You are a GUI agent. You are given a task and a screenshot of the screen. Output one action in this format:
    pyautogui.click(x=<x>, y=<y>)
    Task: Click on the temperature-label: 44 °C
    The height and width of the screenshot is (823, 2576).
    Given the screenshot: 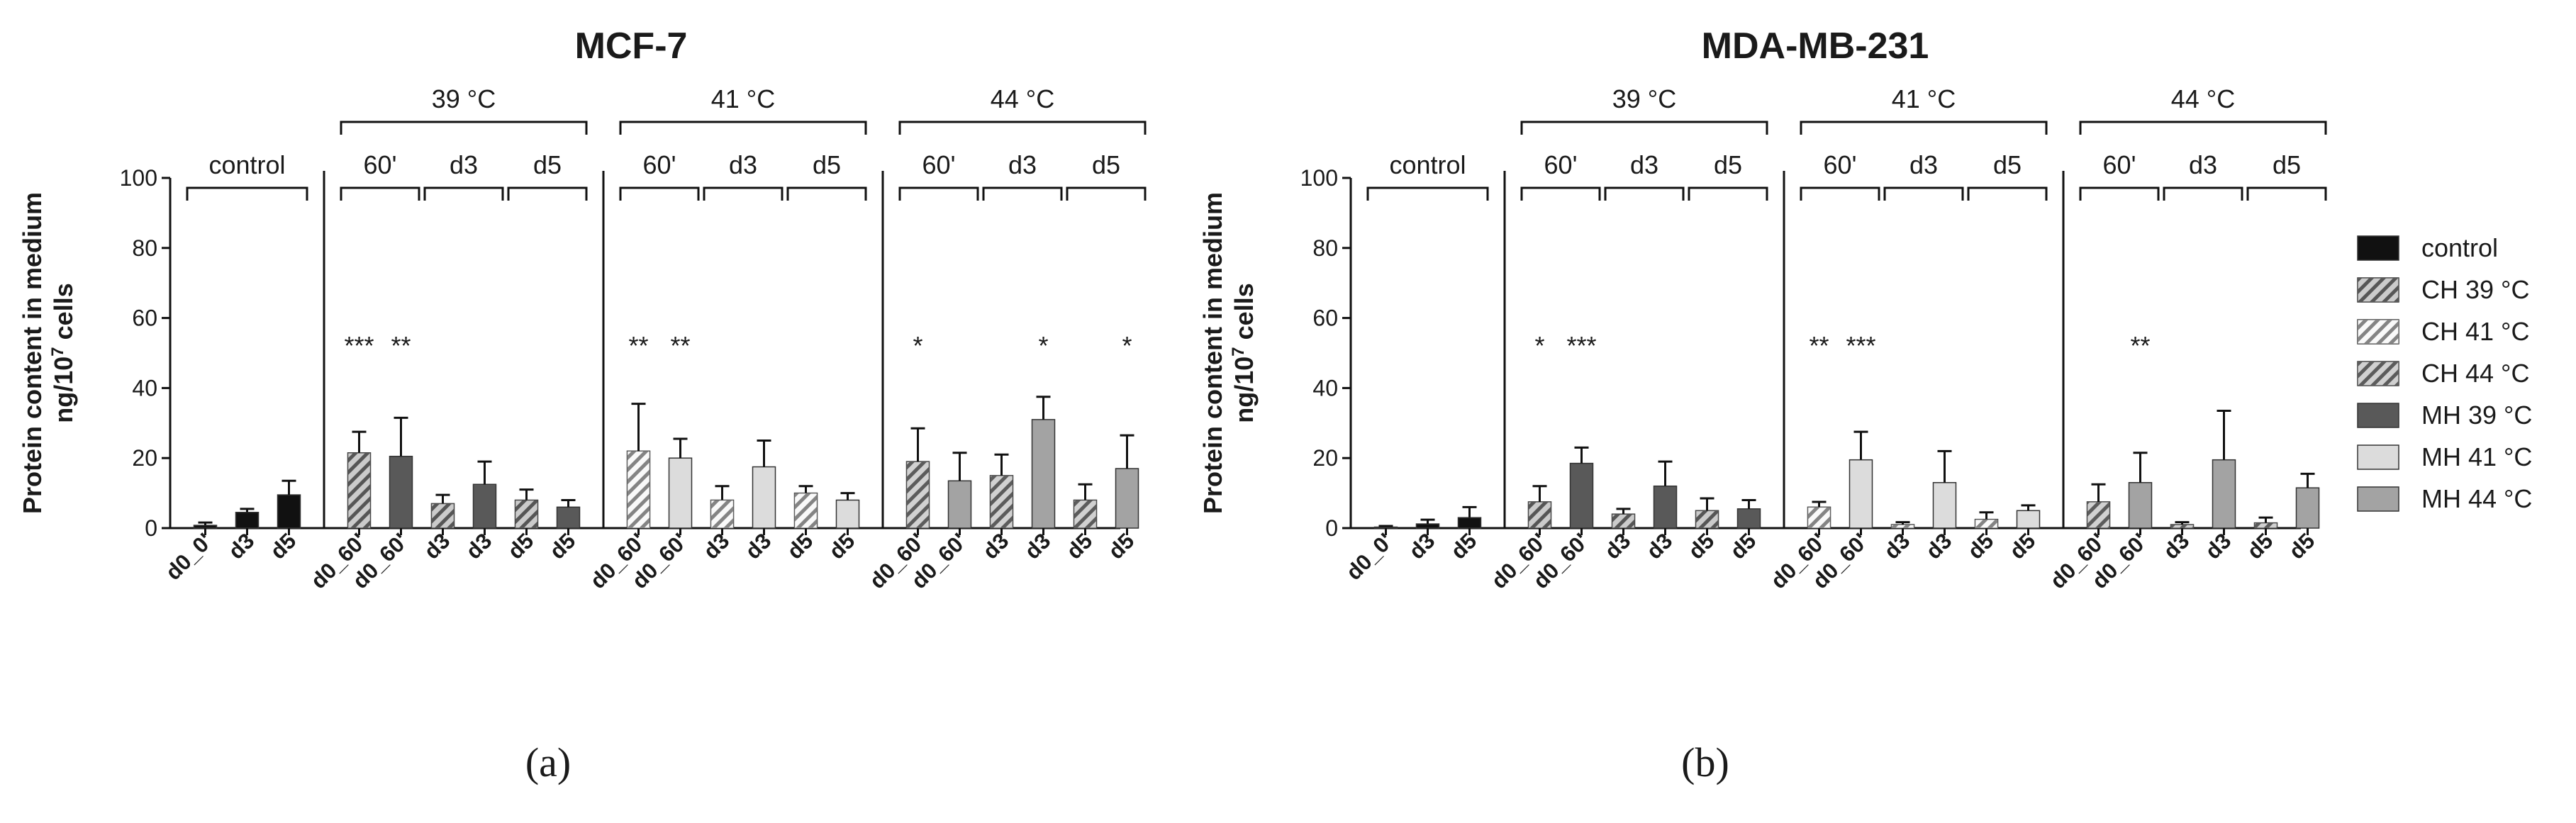 What is the action you would take?
    pyautogui.click(x=2203, y=98)
    